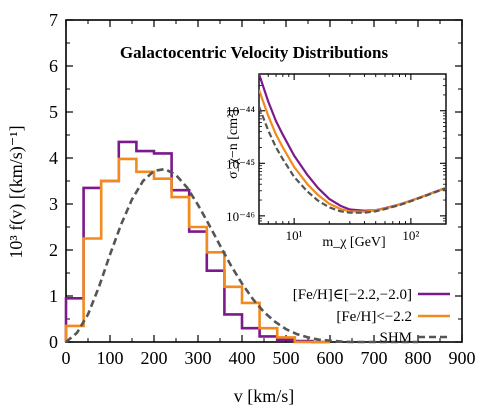 This screenshot has width=494, height=412. I want to click on y-tick-label: 1, so click(53, 296).